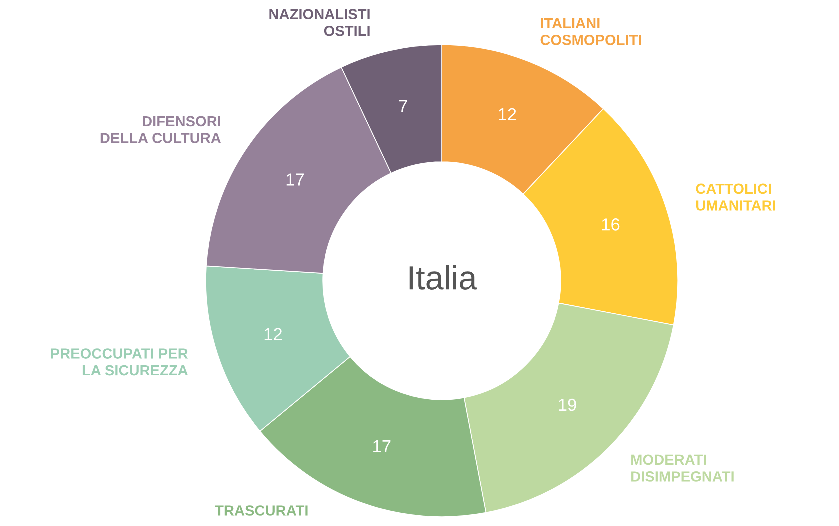 Image resolution: width=839 pixels, height=526 pixels. I want to click on slice-label: MODERATI DISIMPEGNATI, so click(683, 468).